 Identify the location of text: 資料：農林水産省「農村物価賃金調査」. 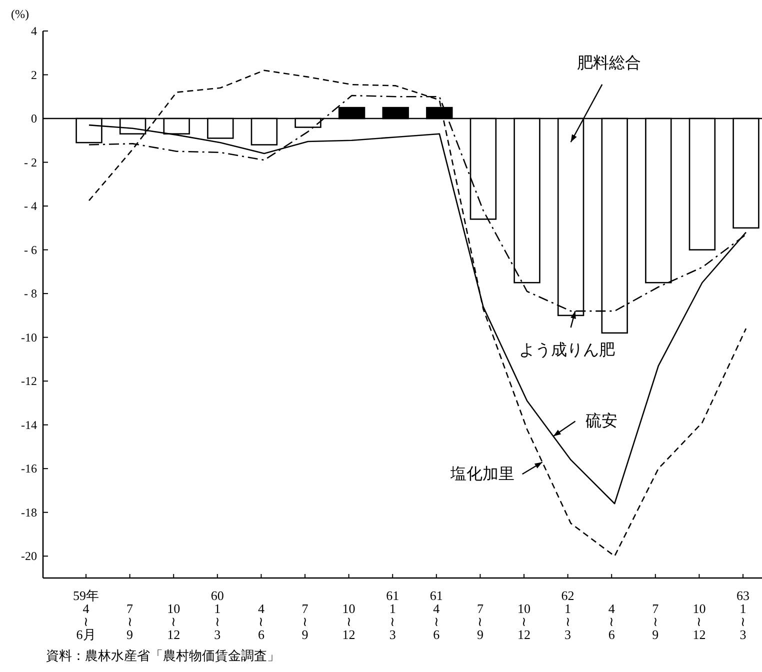
(163, 655).